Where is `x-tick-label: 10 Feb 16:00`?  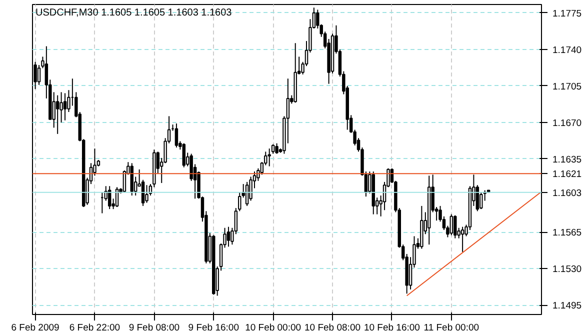 x-tick-label: 10 Feb 16:00 is located at coordinates (392, 328).